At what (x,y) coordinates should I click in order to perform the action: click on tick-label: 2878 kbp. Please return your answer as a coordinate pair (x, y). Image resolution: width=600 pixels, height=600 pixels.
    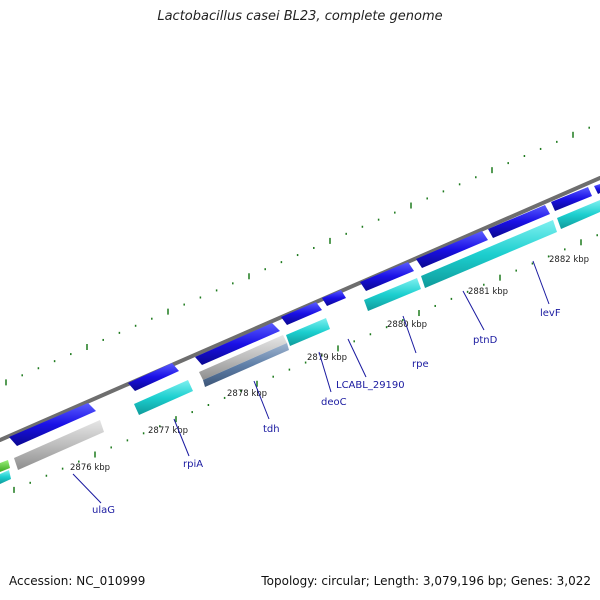
    Looking at the image, I should click on (247, 394).